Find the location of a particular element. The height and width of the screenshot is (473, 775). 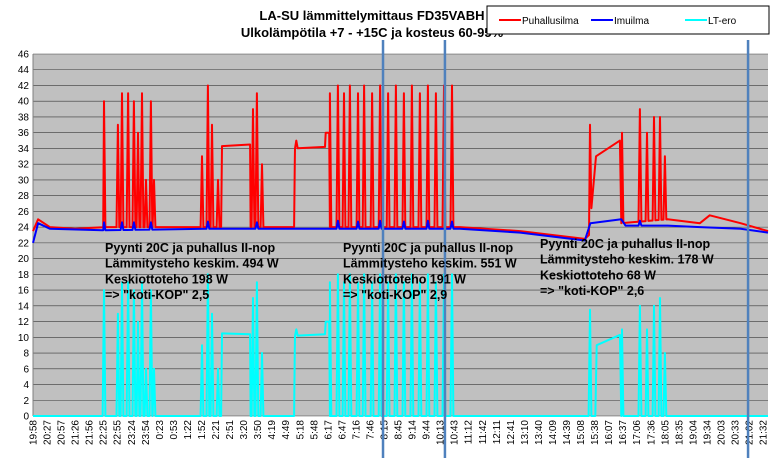

y-tick-label: 0 is located at coordinates (26, 417).